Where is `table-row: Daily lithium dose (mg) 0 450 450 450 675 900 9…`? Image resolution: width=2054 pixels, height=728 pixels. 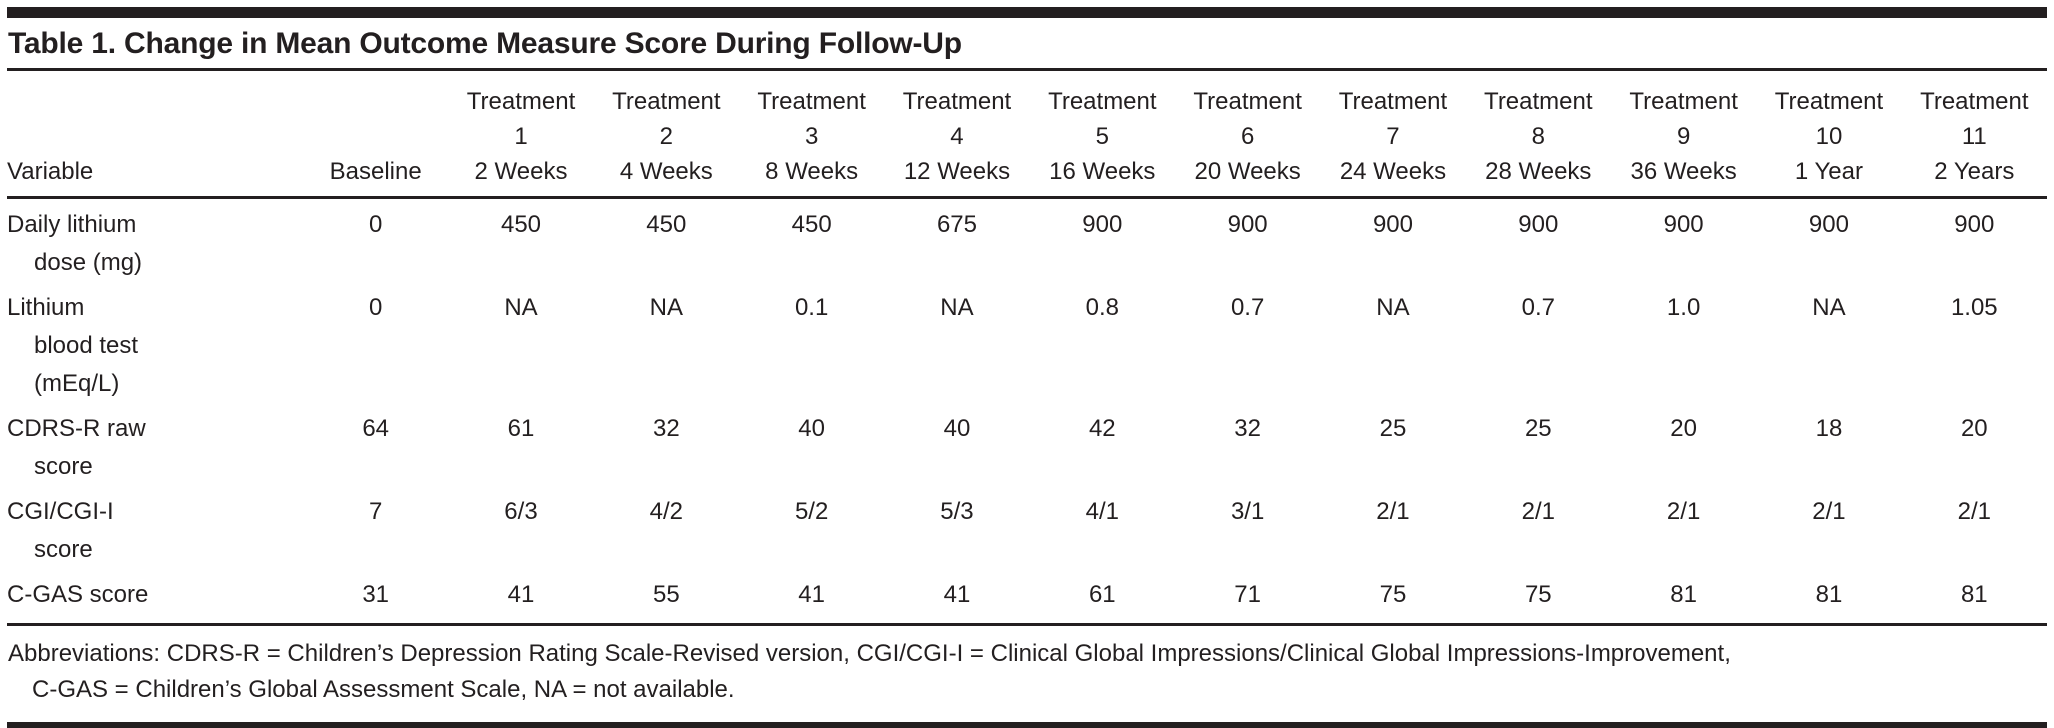 table-row: Daily lithium dose (mg) 0 450 450 450 675 900 9… is located at coordinates (1027, 240).